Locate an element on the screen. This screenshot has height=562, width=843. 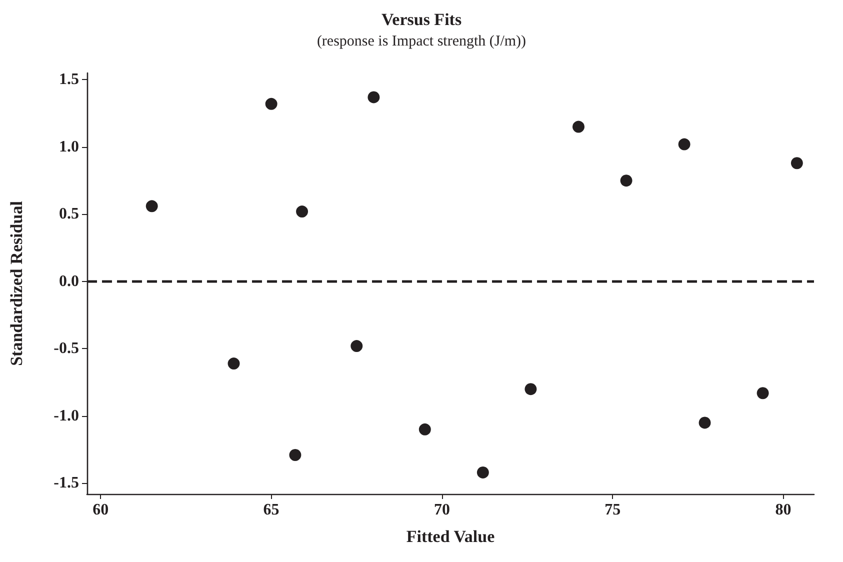
y-tick-label: -1.0 is located at coordinates (66, 415).